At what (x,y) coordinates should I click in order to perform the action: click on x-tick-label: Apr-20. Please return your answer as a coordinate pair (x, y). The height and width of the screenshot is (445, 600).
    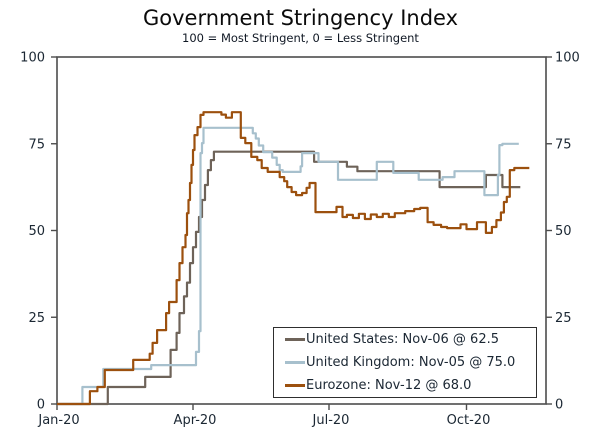
    Looking at the image, I should click on (195, 420).